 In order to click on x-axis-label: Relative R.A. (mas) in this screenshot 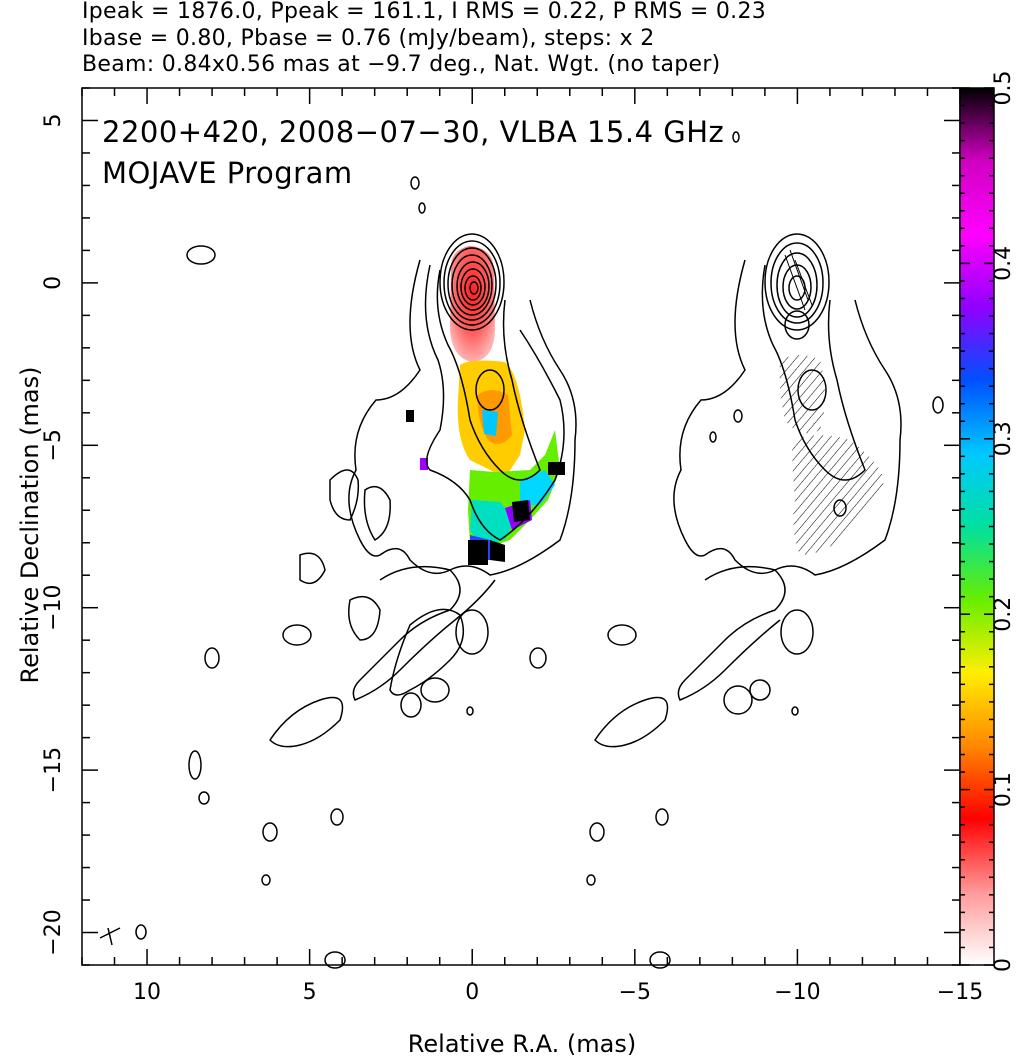, I will do `click(522, 1044)`.